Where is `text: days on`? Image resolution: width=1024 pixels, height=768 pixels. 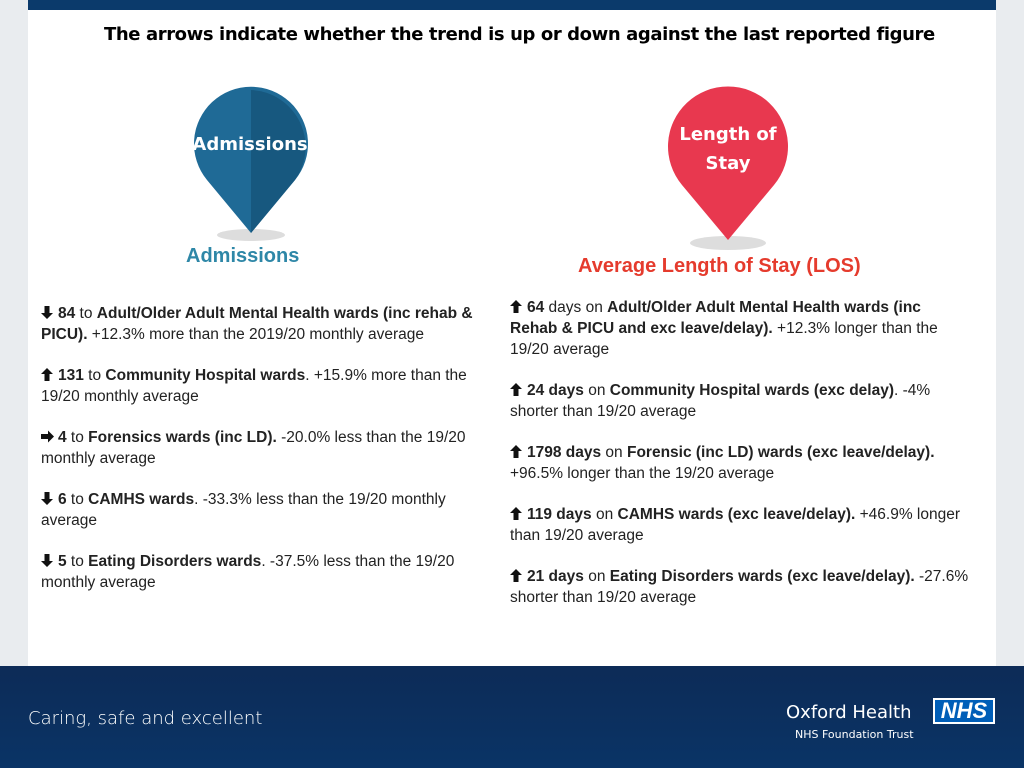 text: days on is located at coordinates (576, 307).